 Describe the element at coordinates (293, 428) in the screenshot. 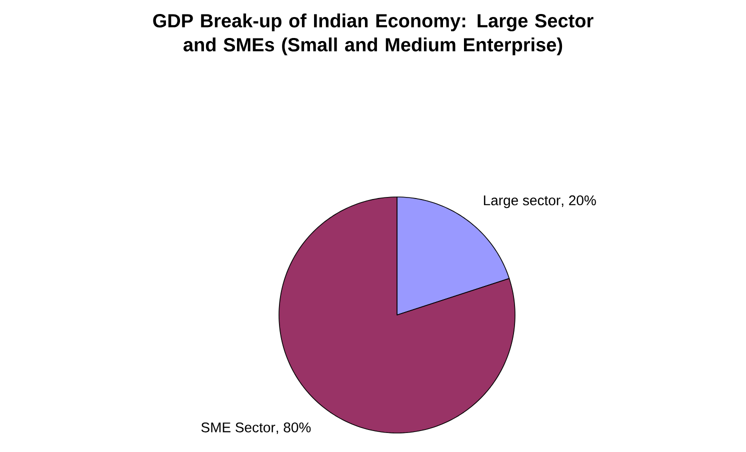

I see `data-label: , 80%` at that location.